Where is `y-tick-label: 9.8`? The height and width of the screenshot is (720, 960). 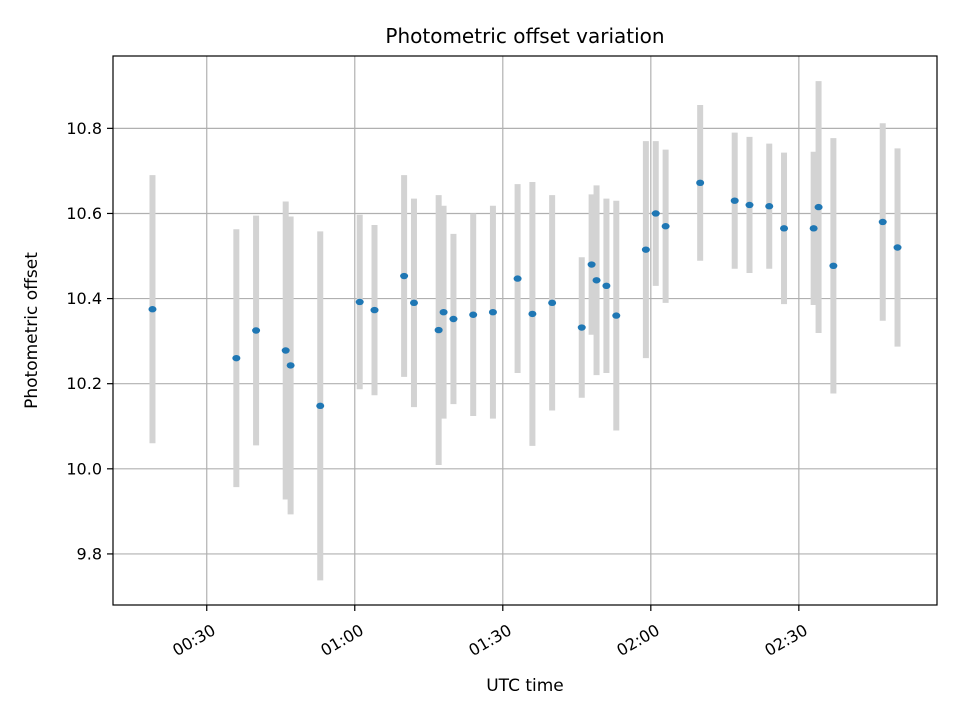
y-tick-label: 9.8 is located at coordinates (89, 553).